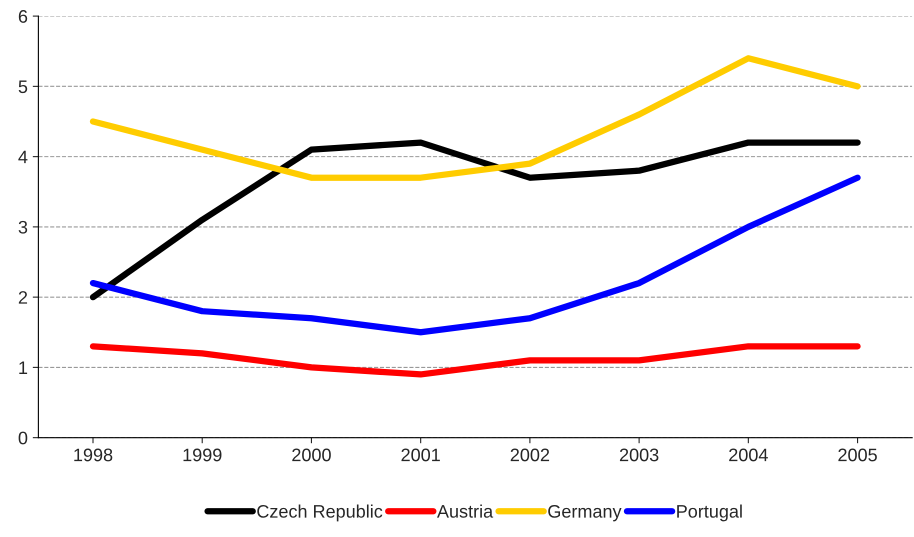  Describe the element at coordinates (311, 455) in the screenshot. I see `x-tick-label: 2000` at that location.